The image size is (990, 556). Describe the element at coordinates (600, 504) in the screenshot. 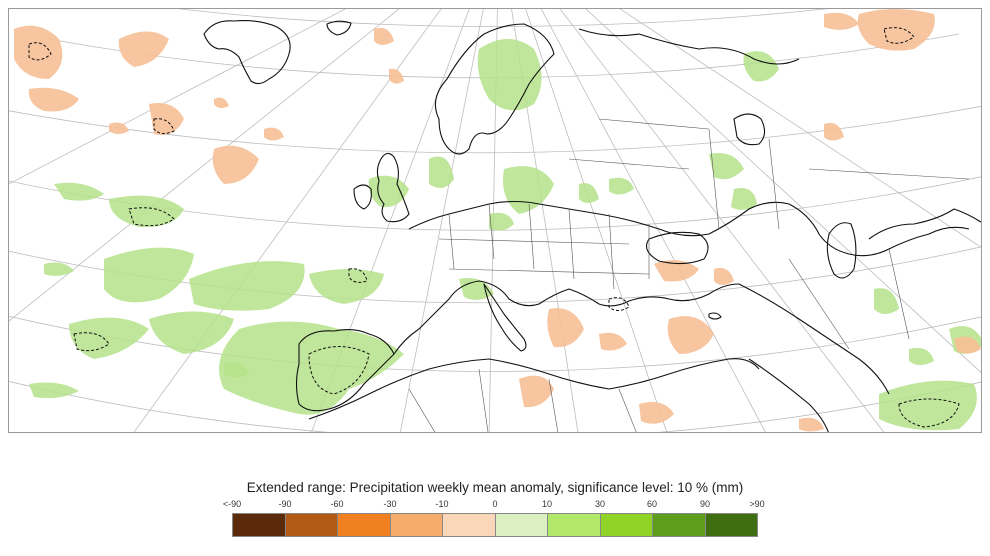

I see `tick-label: 30` at that location.